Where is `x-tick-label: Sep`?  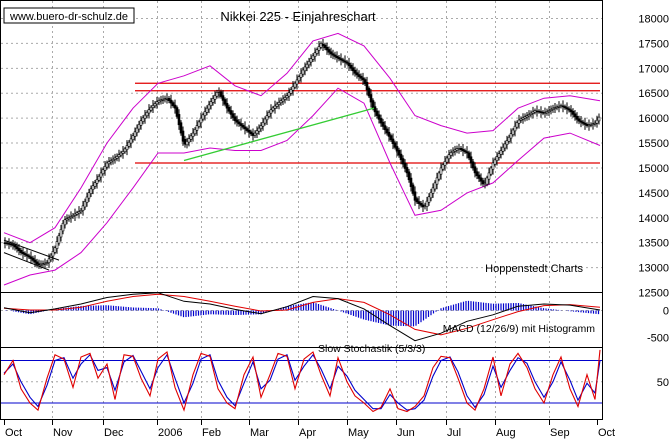 x-tick-label: Sep is located at coordinates (560, 433).